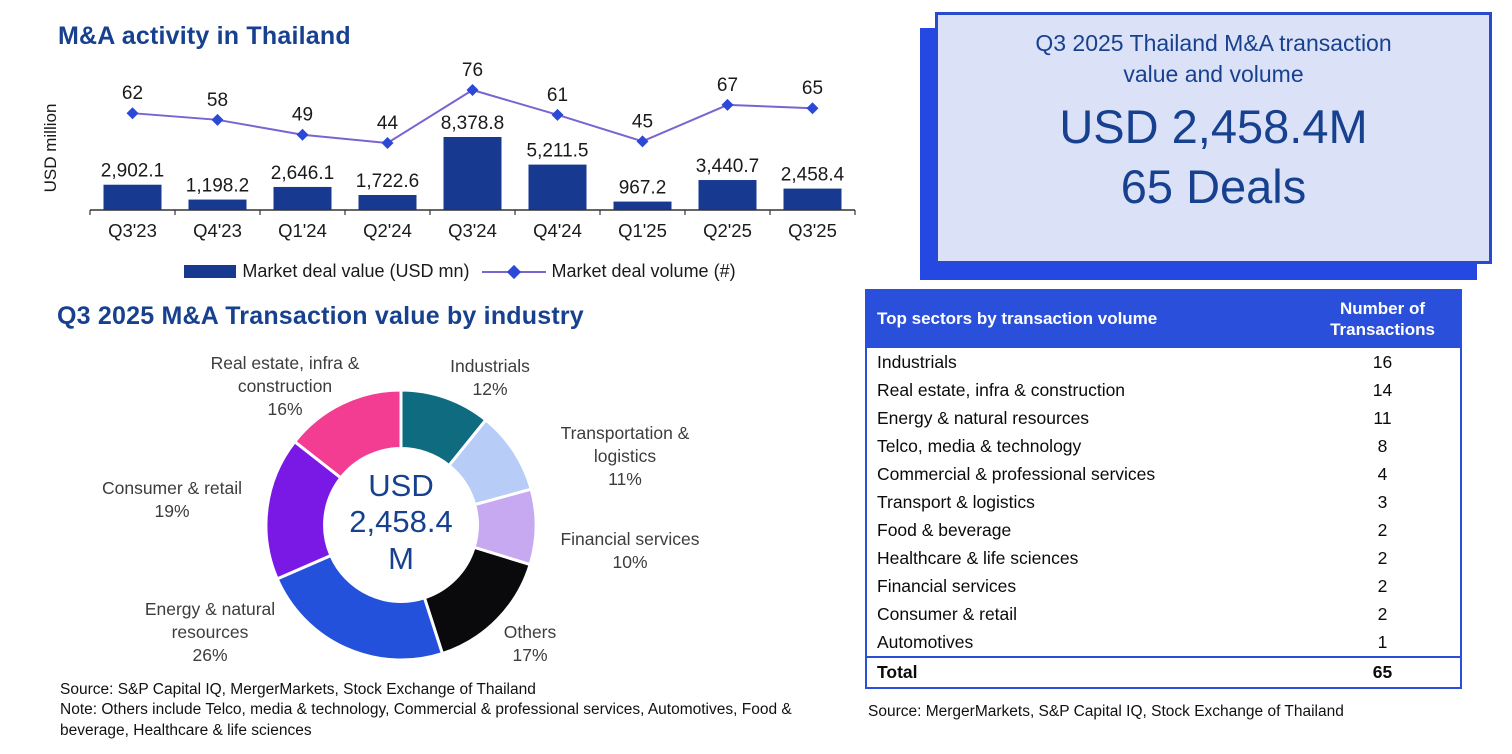 The height and width of the screenshot is (754, 1512). What do you see at coordinates (727, 230) in the screenshot?
I see `x-axis-category-label: Q2'25` at bounding box center [727, 230].